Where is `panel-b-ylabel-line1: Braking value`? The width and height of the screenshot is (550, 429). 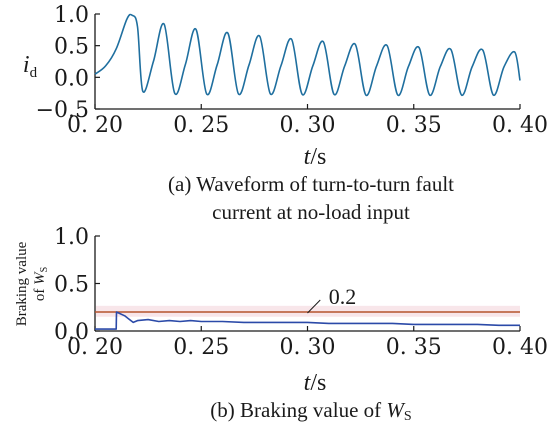
panel-b-ylabel-line1: Braking value is located at coordinates (22, 283).